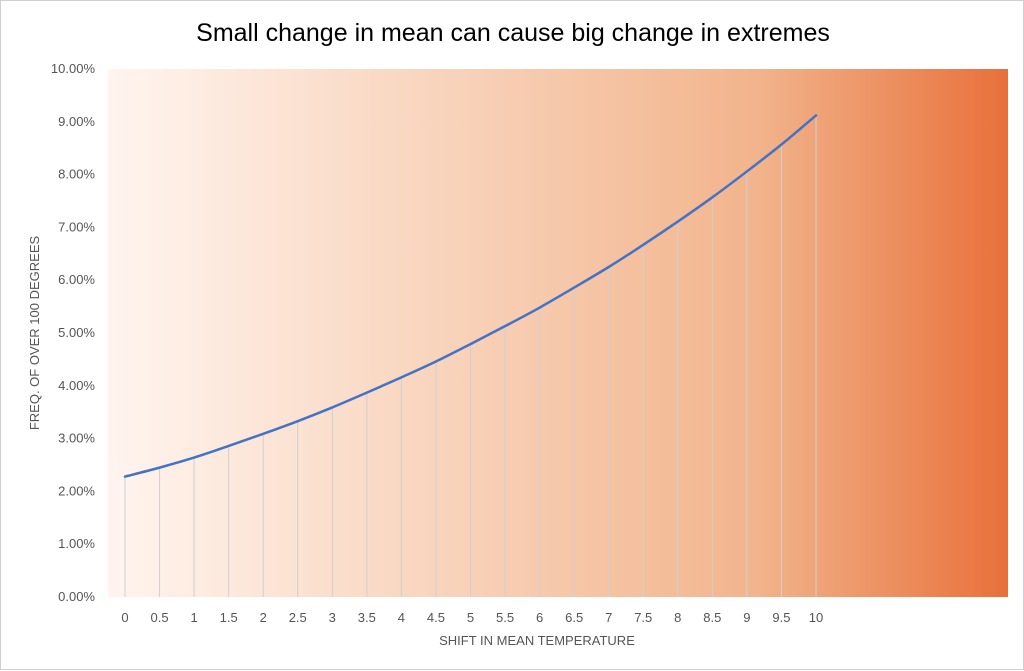  What do you see at coordinates (160, 617) in the screenshot?
I see `x-tick-label: 0.5` at bounding box center [160, 617].